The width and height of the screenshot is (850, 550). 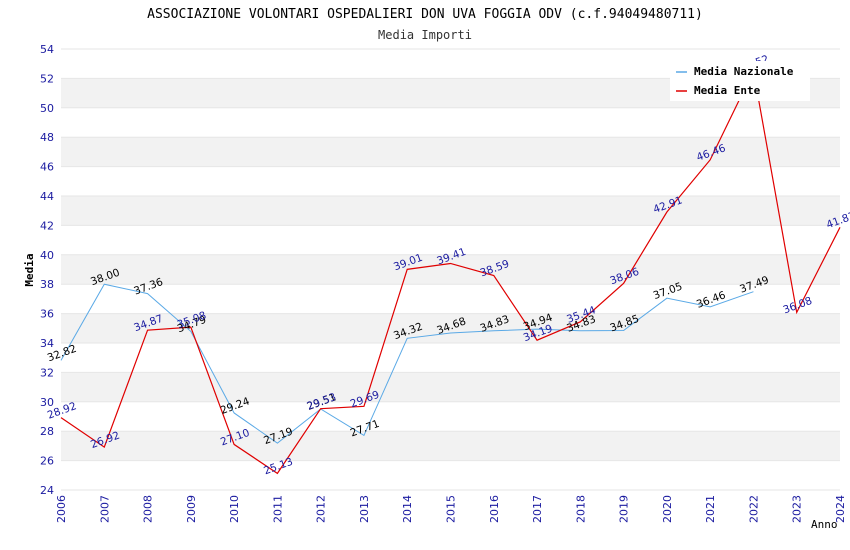 I want to click on x-tick-label: 2014, so click(x=407, y=509).